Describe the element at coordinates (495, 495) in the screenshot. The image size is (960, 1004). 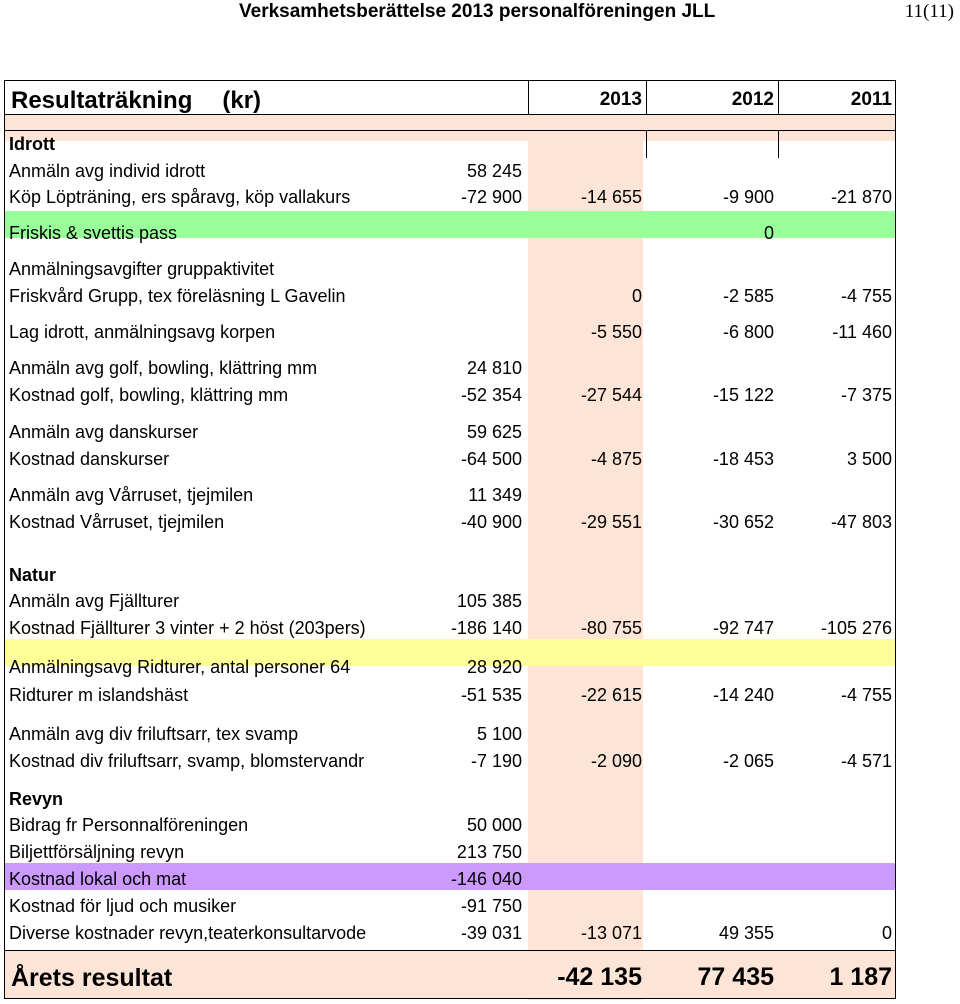
I see `row-value-c1: 11 349` at that location.